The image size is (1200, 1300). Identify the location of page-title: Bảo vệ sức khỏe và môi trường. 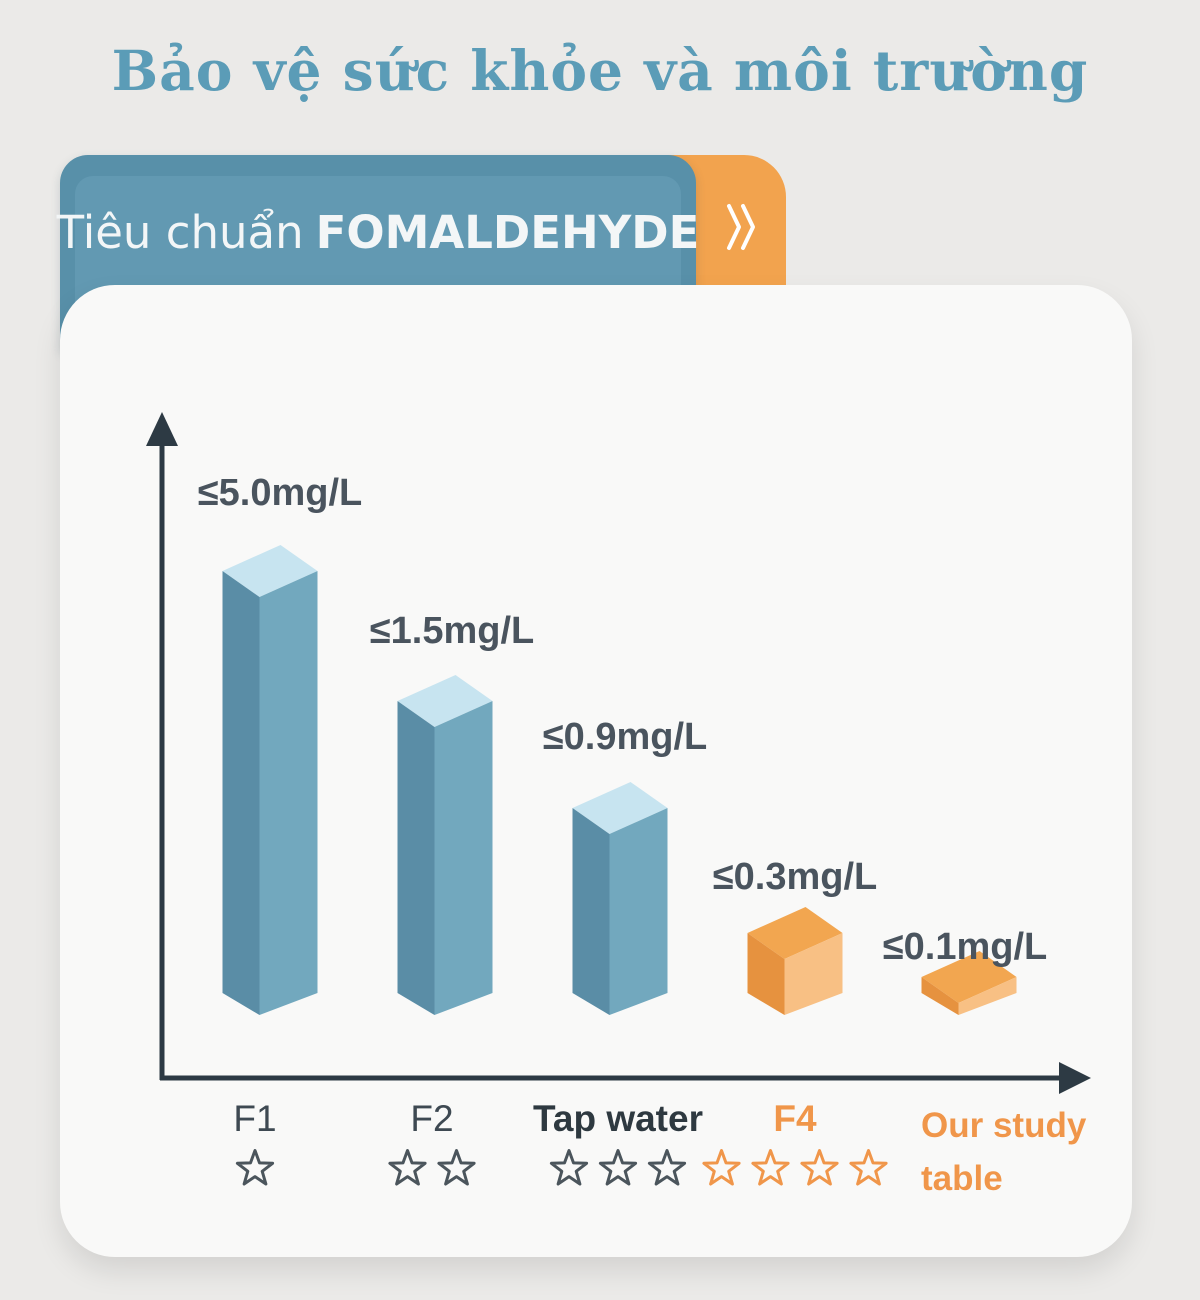
(600, 70).